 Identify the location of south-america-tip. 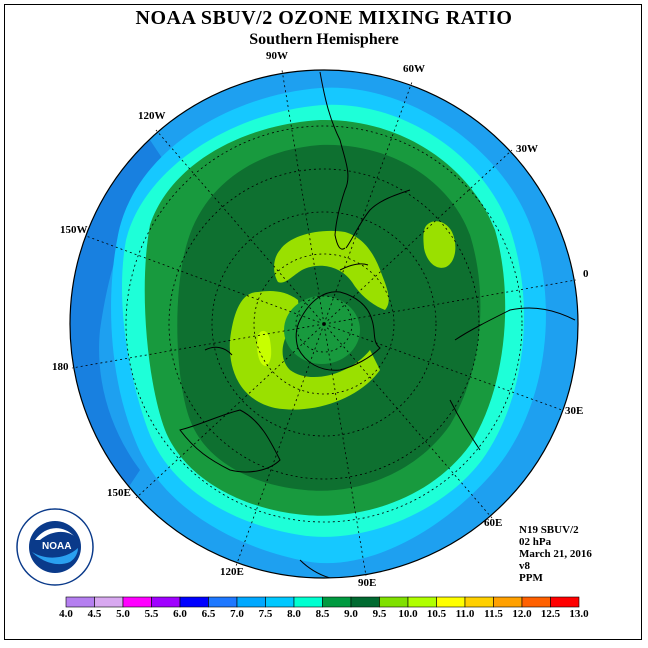
(378, 219).